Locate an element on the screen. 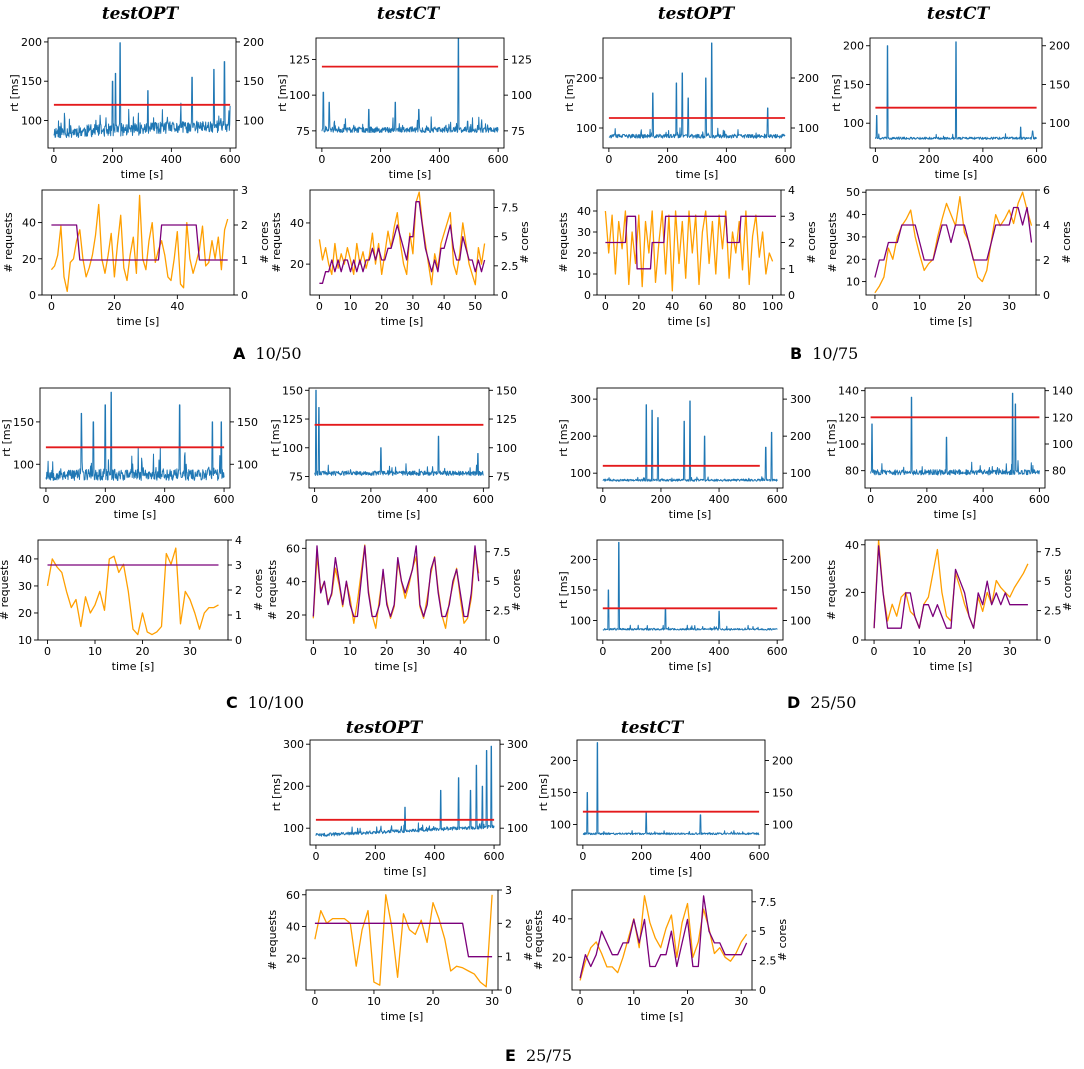  C-ct-rt-ylabel: rt [ms] is located at coordinates (275, 437).